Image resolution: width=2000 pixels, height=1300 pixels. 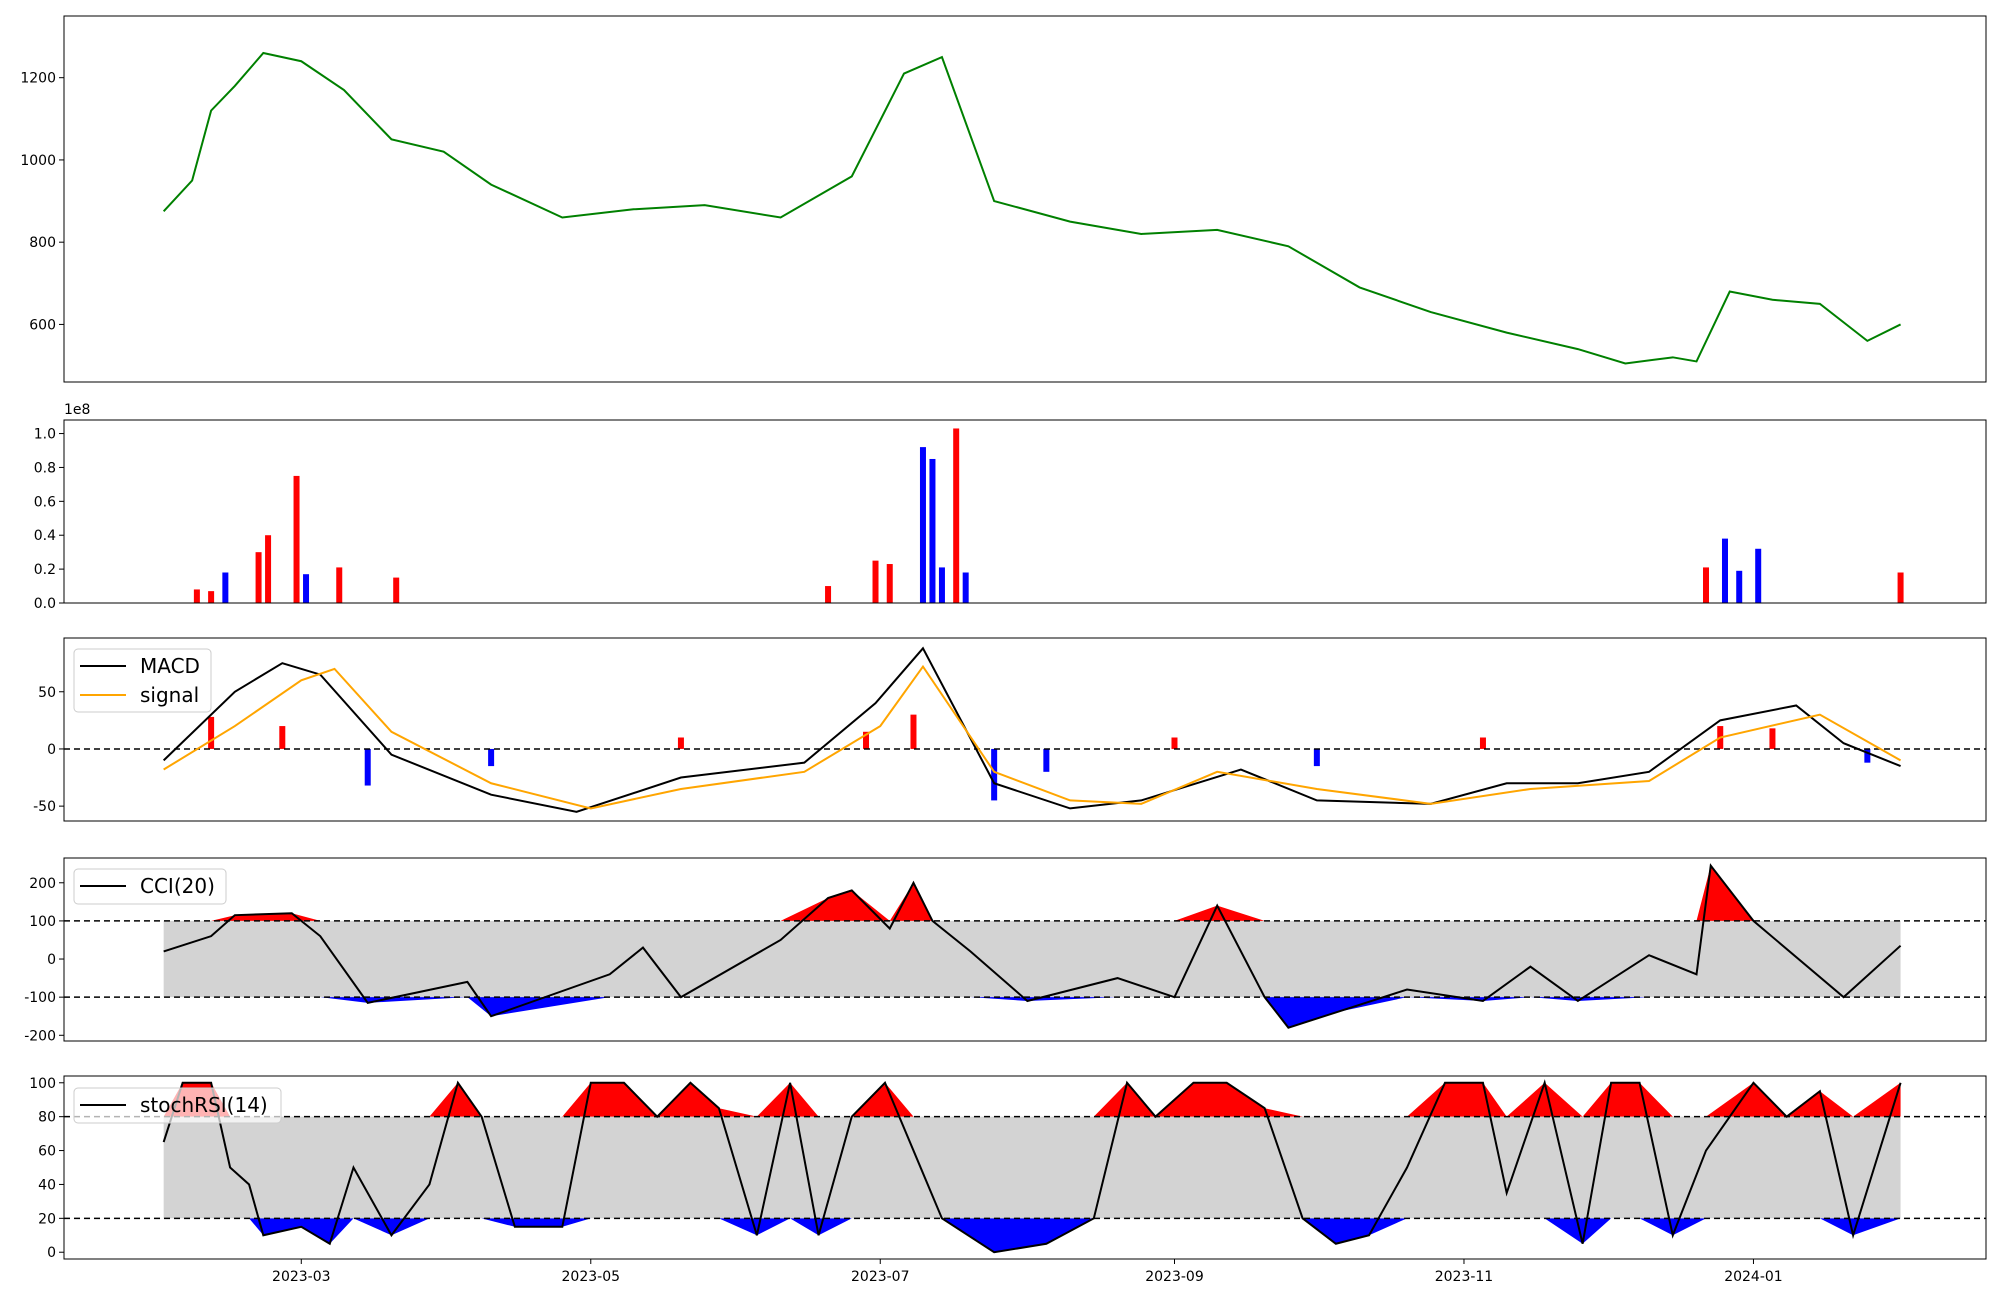 I want to click on volume-scale-label: 1e8, so click(x=77, y=410).